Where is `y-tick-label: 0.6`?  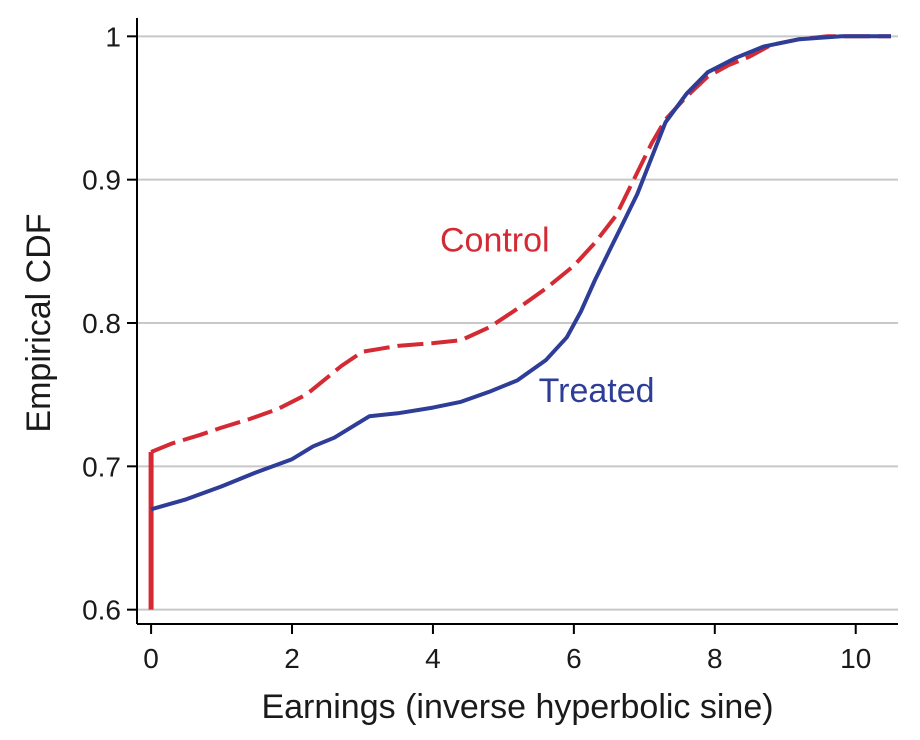 y-tick-label: 0.6 is located at coordinates (101, 610).